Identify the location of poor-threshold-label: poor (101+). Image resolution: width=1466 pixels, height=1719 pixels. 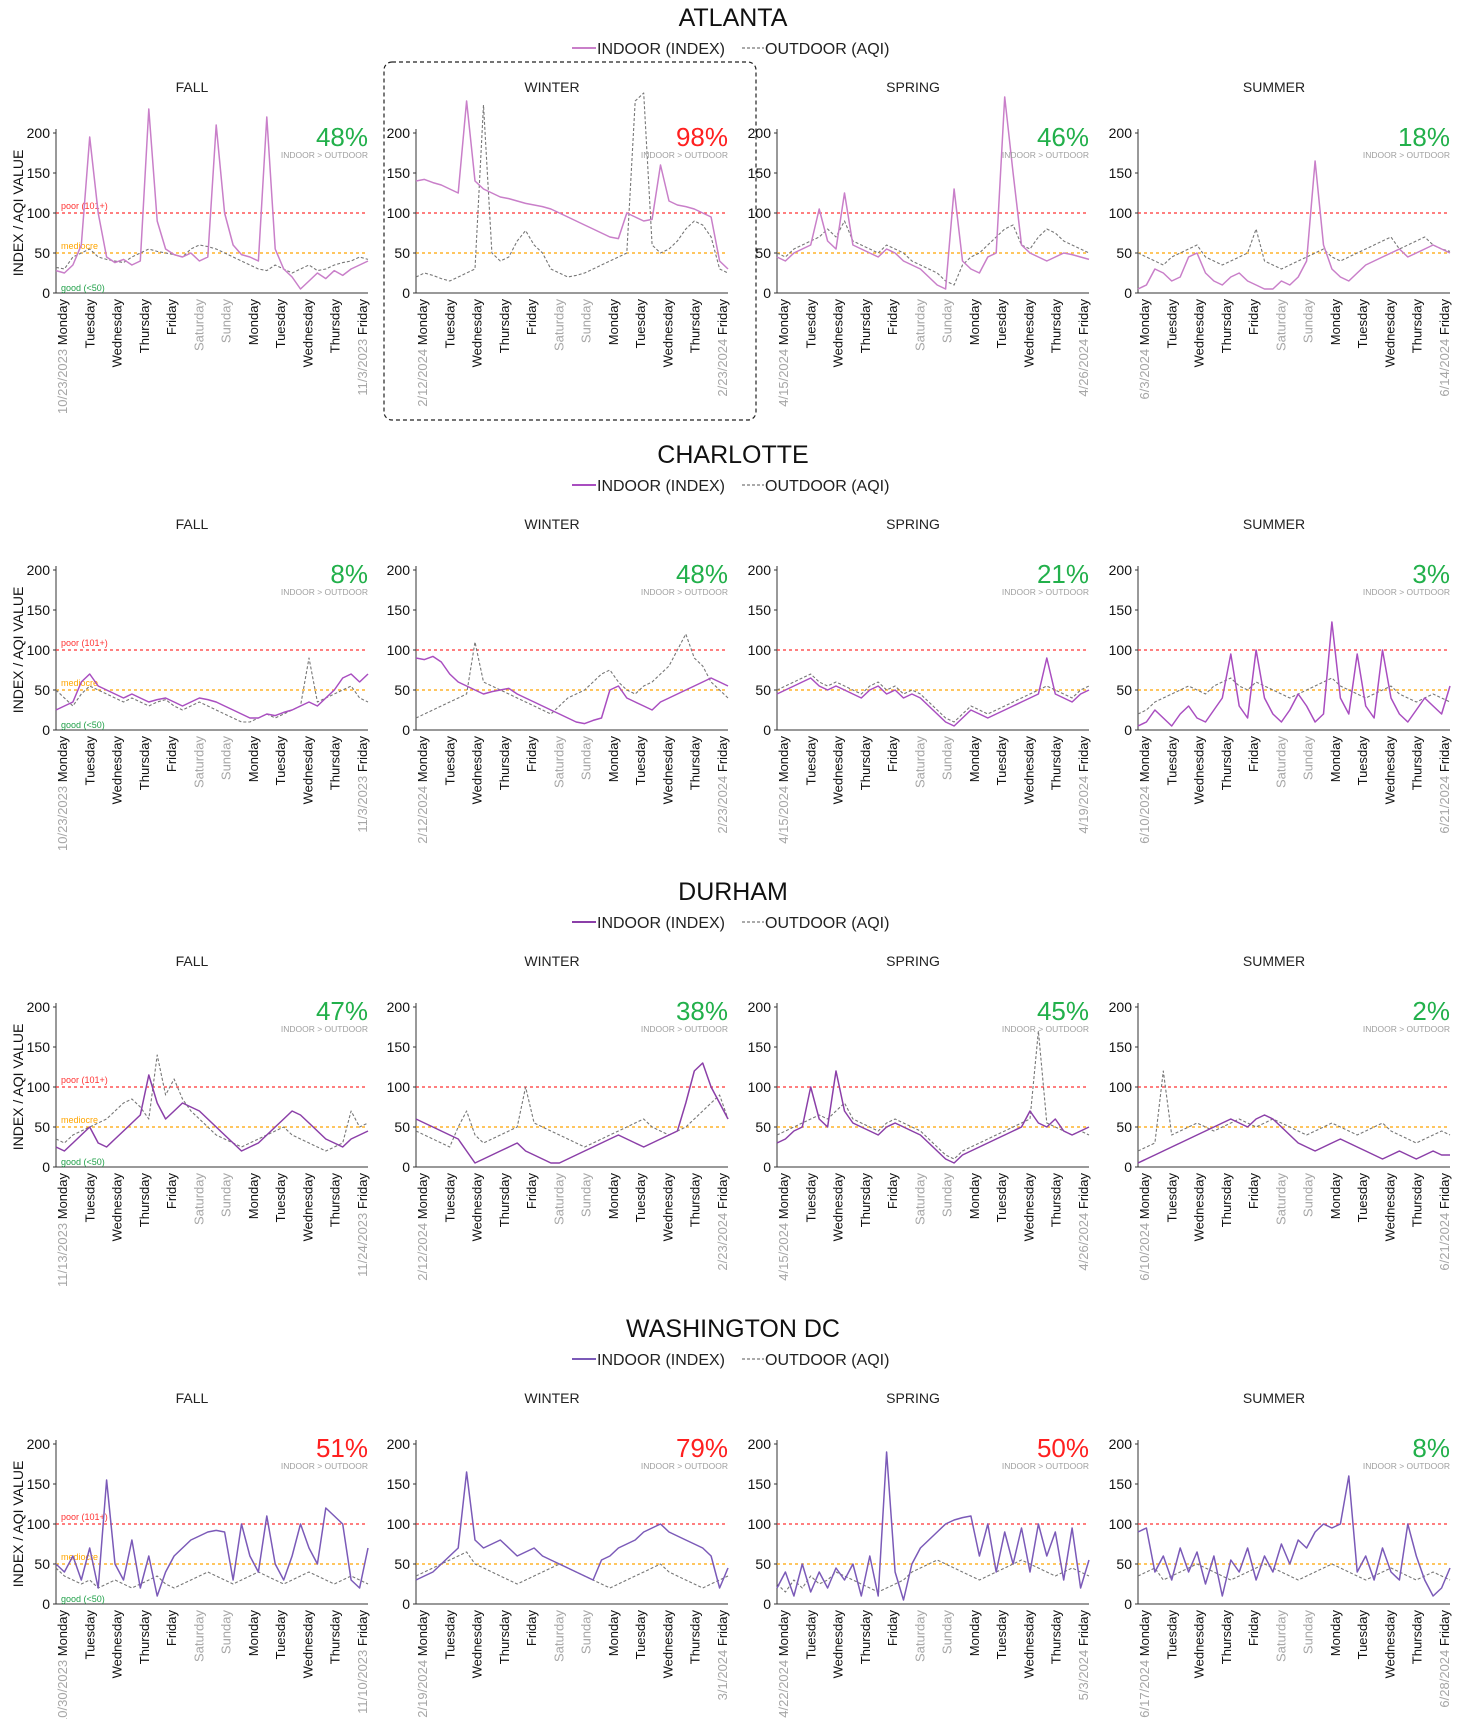
(84, 1517).